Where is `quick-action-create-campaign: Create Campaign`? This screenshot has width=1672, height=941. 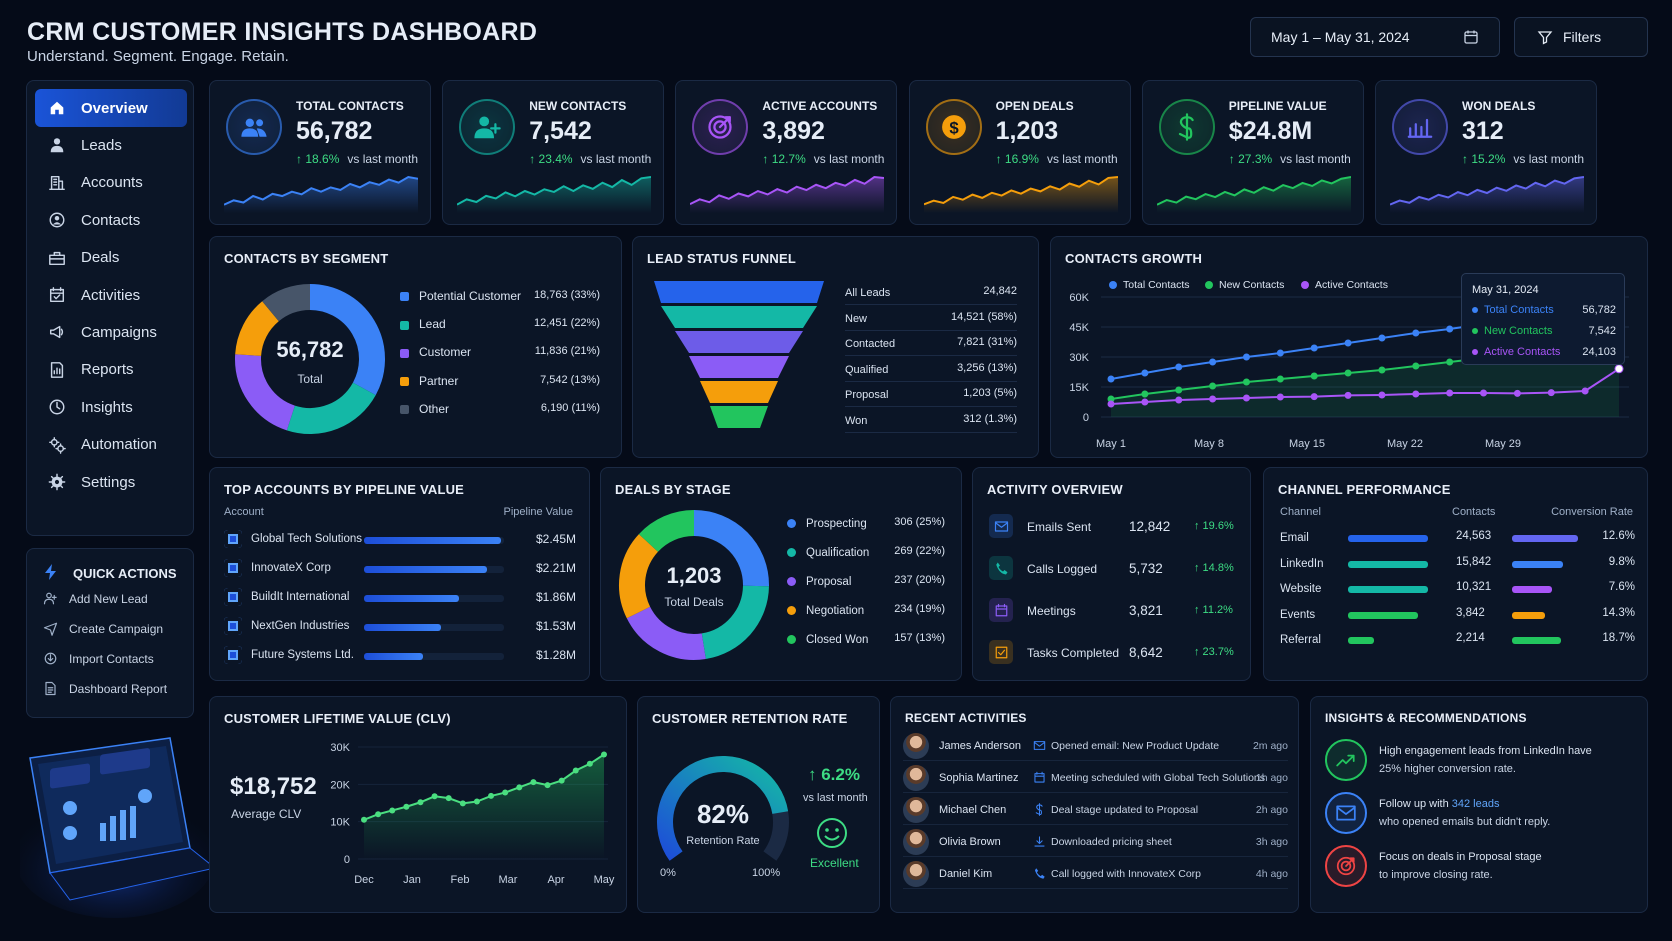
quick-action-create-campaign: Create Campaign is located at coordinates (103, 629).